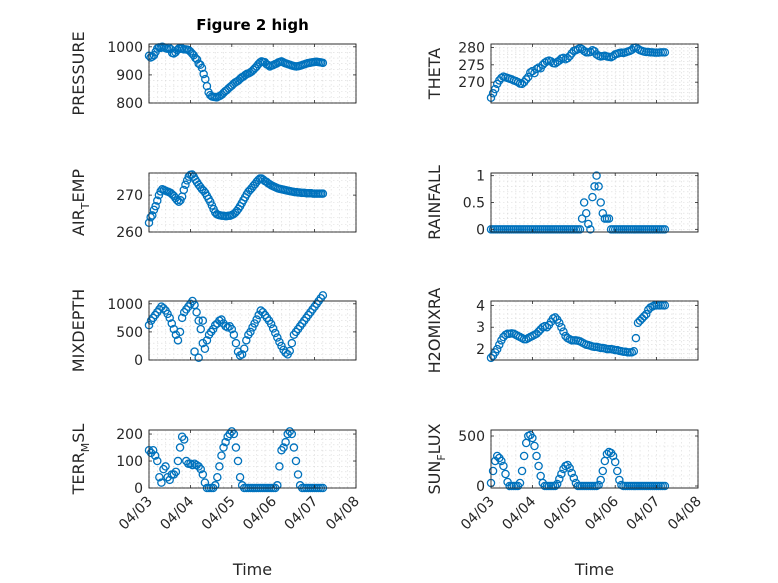  Describe the element at coordinates (471, 48) in the screenshot. I see `ytick-label: 280` at that location.